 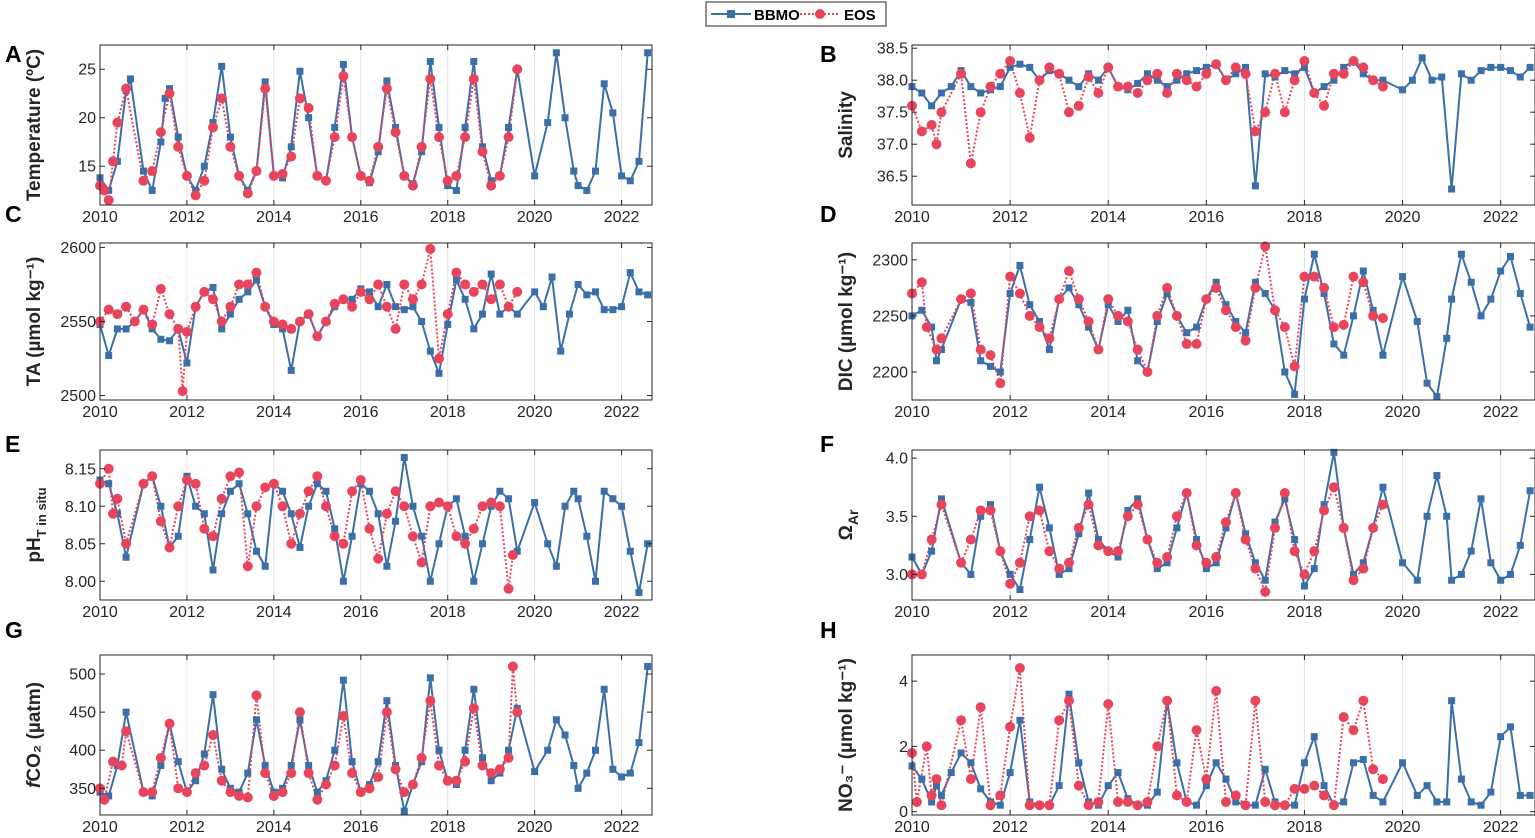 I want to click on y-tick-label: 400, so click(x=82, y=751).